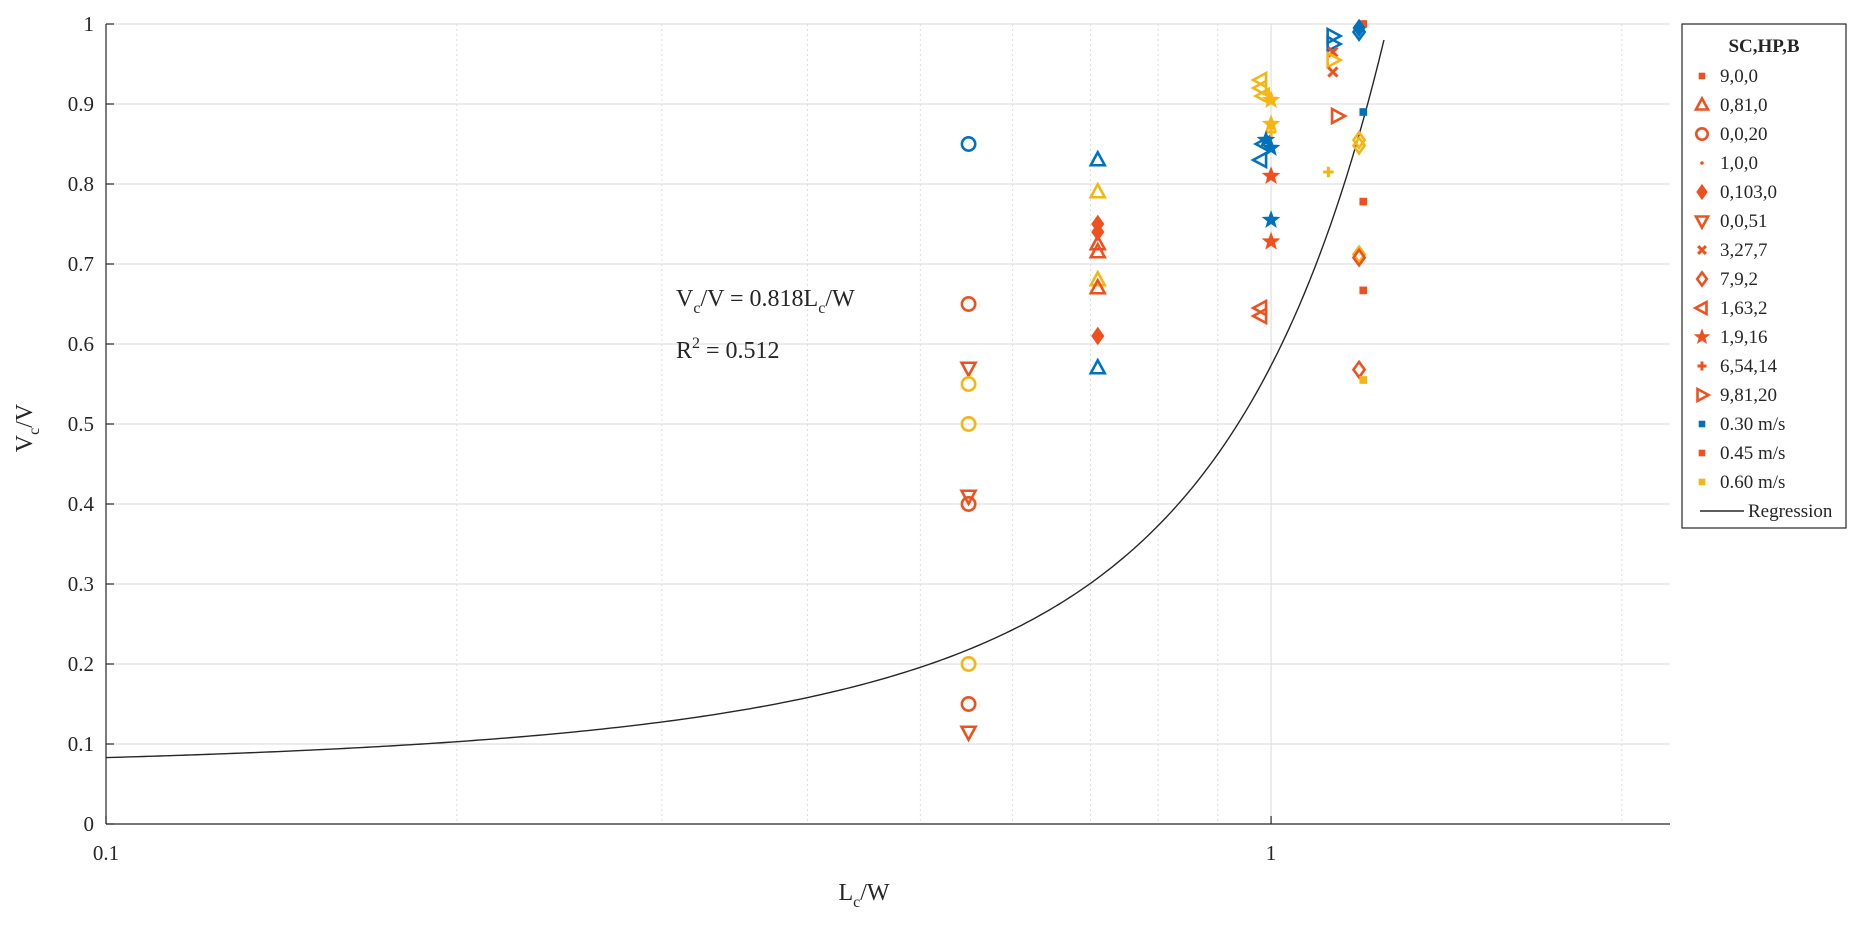 This screenshot has height=934, width=1861. What do you see at coordinates (81, 264) in the screenshot?
I see `y-tick-label: 0.7` at bounding box center [81, 264].